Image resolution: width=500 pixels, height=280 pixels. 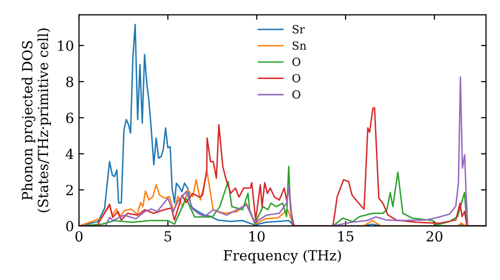 I want to click on x-axis-title: Frequency (THz), so click(x=282, y=257).